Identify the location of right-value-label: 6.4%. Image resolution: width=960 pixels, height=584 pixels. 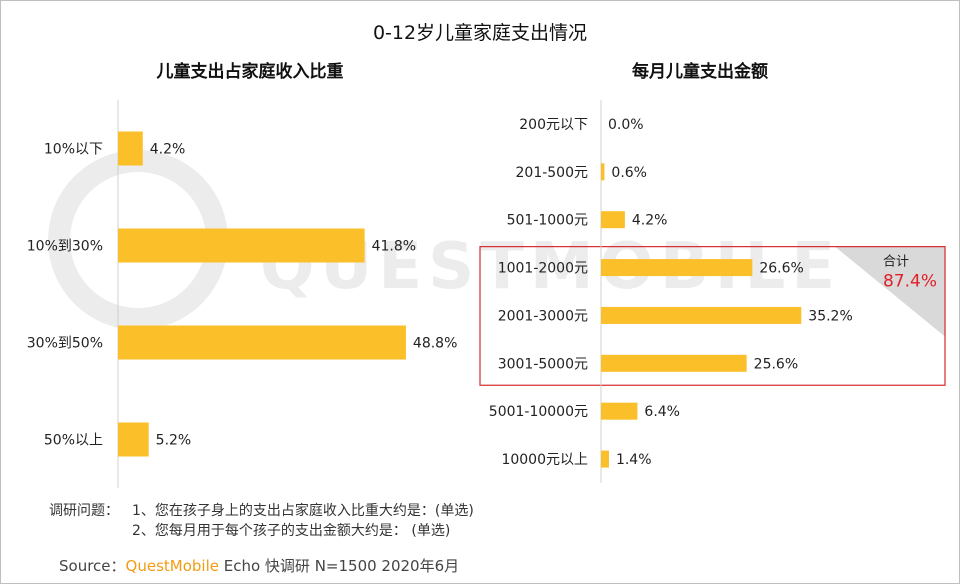
(662, 412).